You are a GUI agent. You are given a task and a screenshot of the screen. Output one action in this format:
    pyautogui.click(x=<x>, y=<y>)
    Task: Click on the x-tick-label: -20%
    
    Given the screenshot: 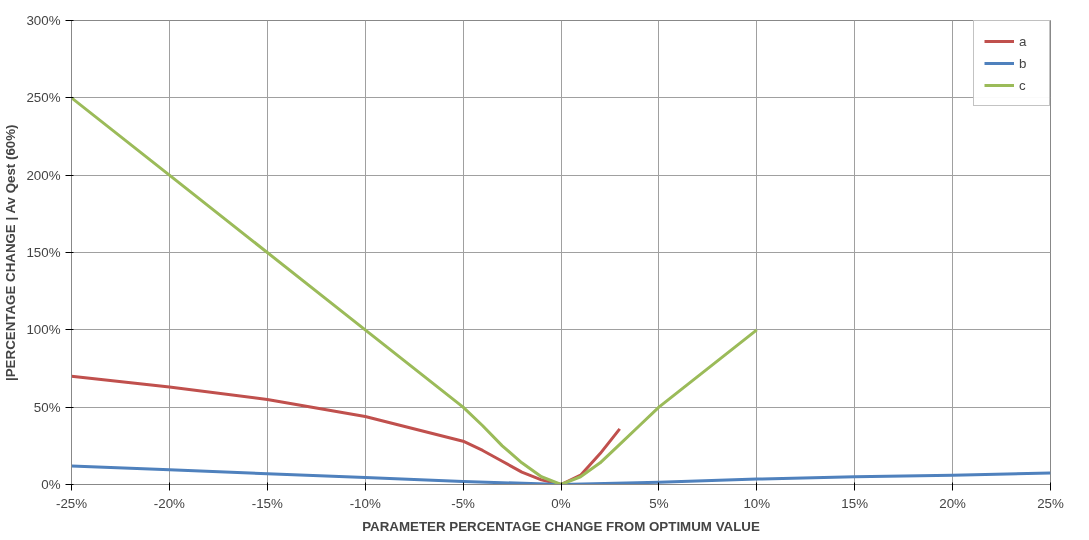 What is the action you would take?
    pyautogui.click(x=169, y=503)
    